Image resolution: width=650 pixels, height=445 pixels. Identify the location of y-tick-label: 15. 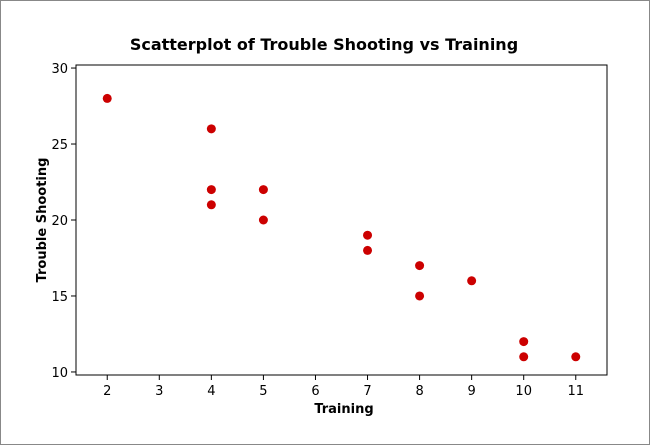
(59, 297).